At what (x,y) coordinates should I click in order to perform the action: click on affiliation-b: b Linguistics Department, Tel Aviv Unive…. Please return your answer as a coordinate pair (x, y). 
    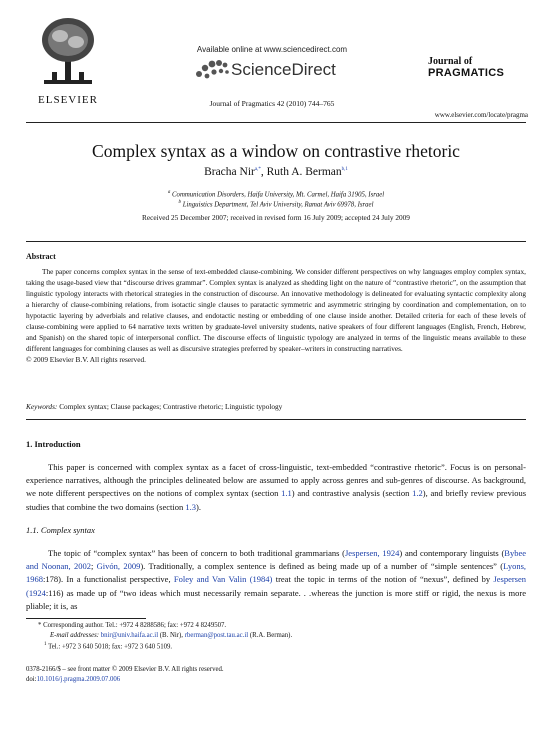
    Looking at the image, I should click on (276, 204).